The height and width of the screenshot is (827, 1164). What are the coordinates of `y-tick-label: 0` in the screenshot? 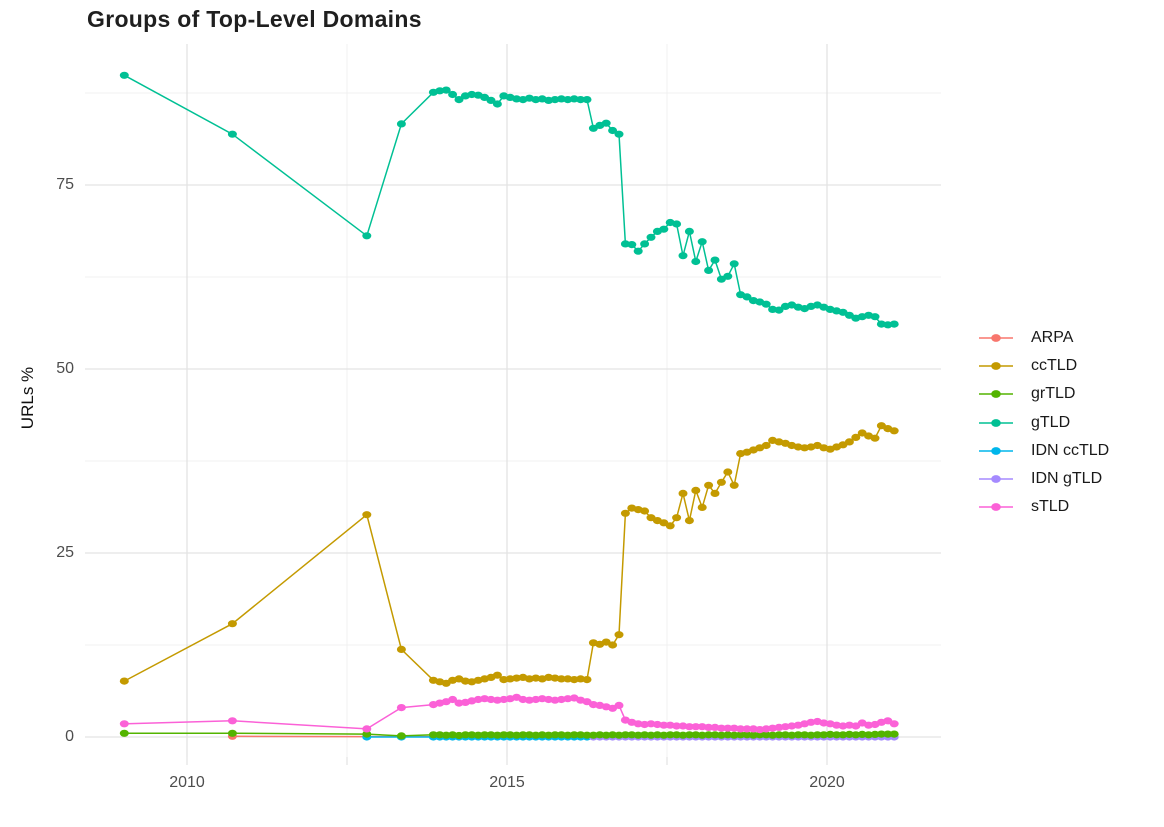 It's located at (69, 736).